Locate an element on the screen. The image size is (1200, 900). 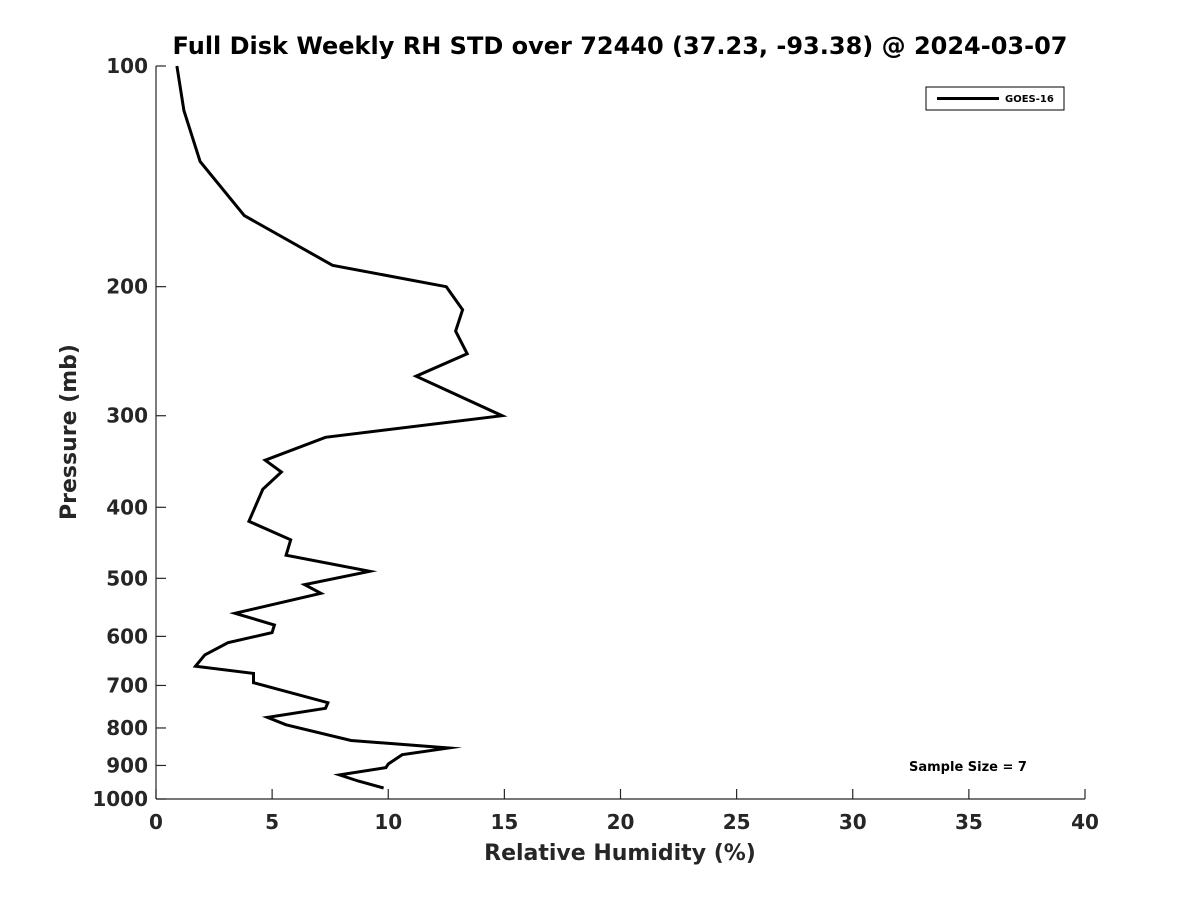
legend: GOES-16 is located at coordinates (995, 98).